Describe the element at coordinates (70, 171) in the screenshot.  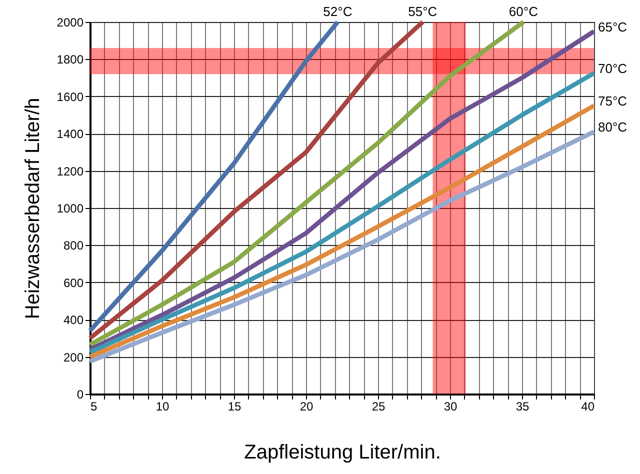
I see `y-tick-label: 1200` at that location.